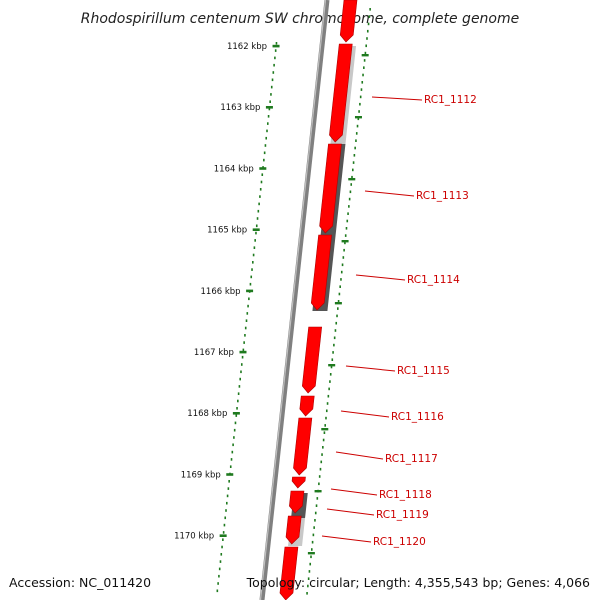 Image resolution: width=600 pixels, height=600 pixels. Describe the element at coordinates (194, 537) in the screenshot. I see `kbp-label: 1170 kbp` at that location.